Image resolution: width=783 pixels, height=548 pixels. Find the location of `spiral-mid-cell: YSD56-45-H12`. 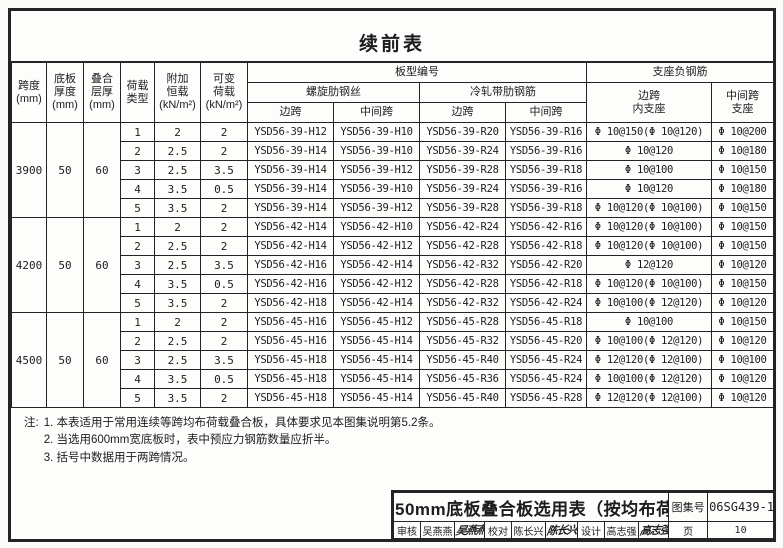

spiral-mid-cell: YSD56-45-H12 is located at coordinates (376, 322).